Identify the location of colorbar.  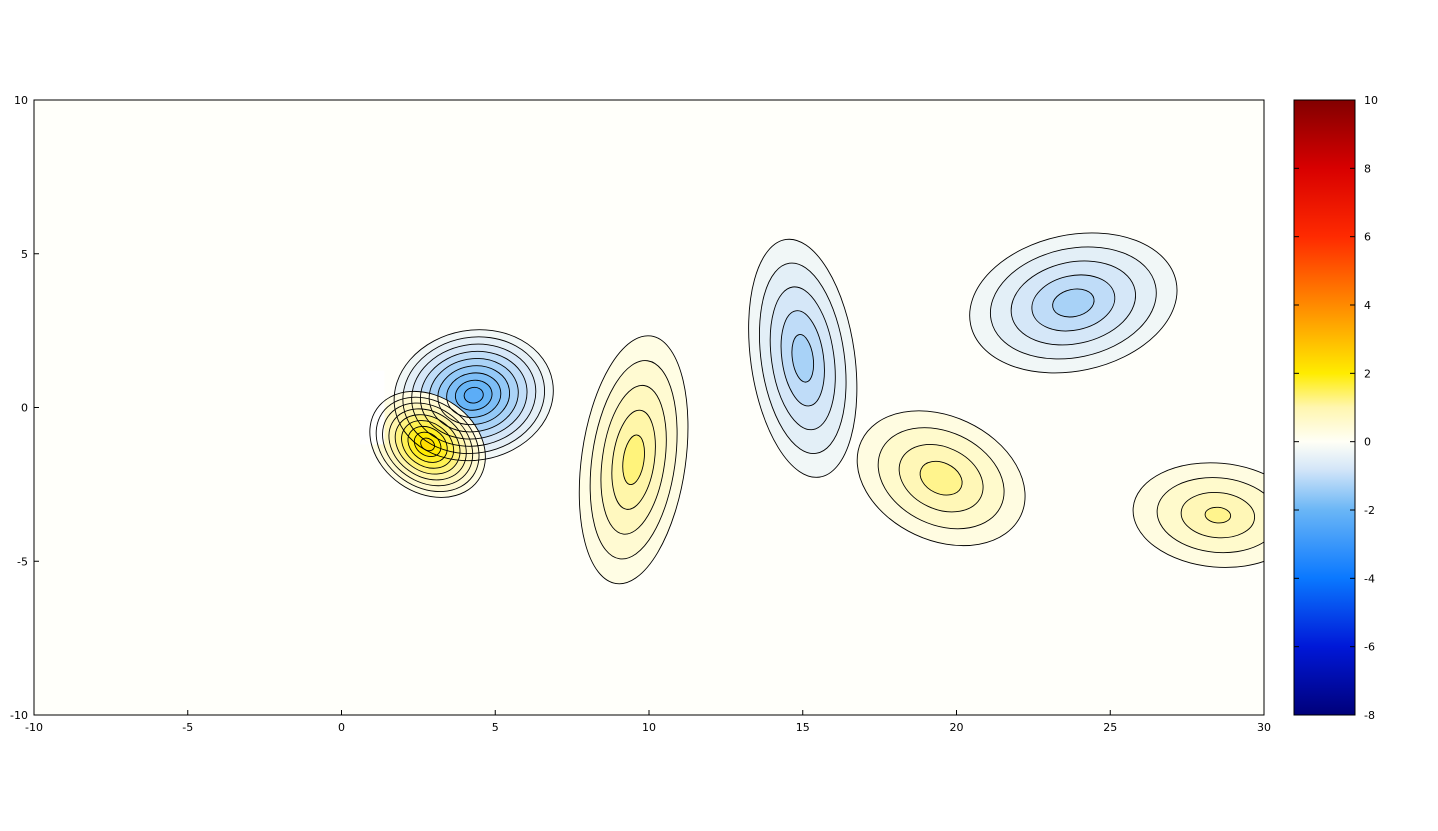
(1324, 407).